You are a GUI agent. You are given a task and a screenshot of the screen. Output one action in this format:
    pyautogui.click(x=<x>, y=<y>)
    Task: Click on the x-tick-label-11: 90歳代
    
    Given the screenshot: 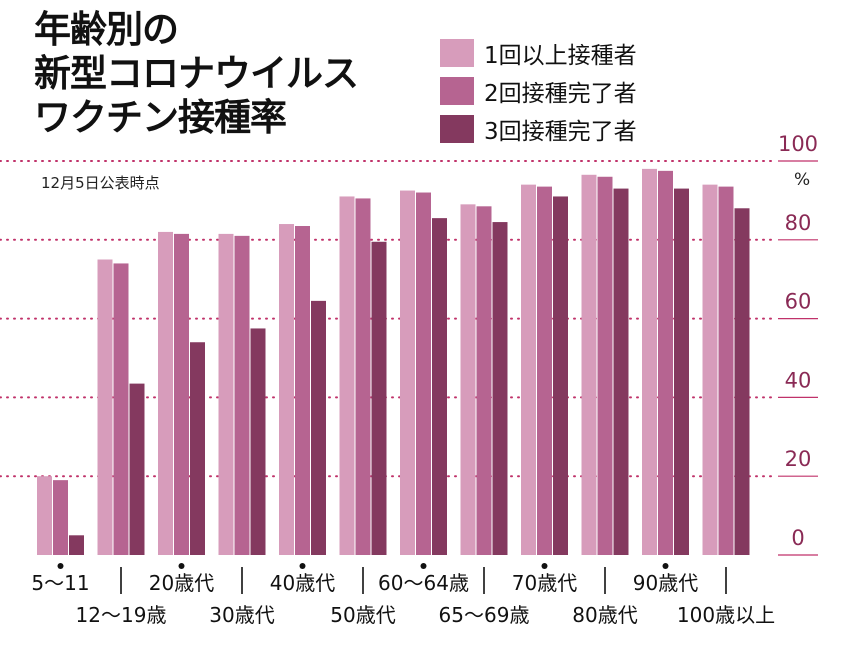 What is the action you would take?
    pyautogui.click(x=665, y=583)
    